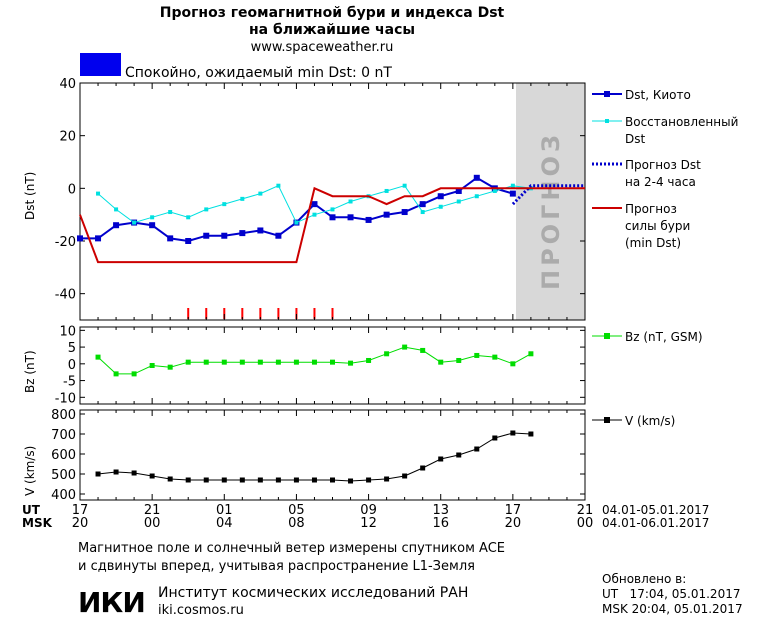  What do you see at coordinates (650, 421) in the screenshot?
I see `legend-v: V (km/s)` at bounding box center [650, 421].